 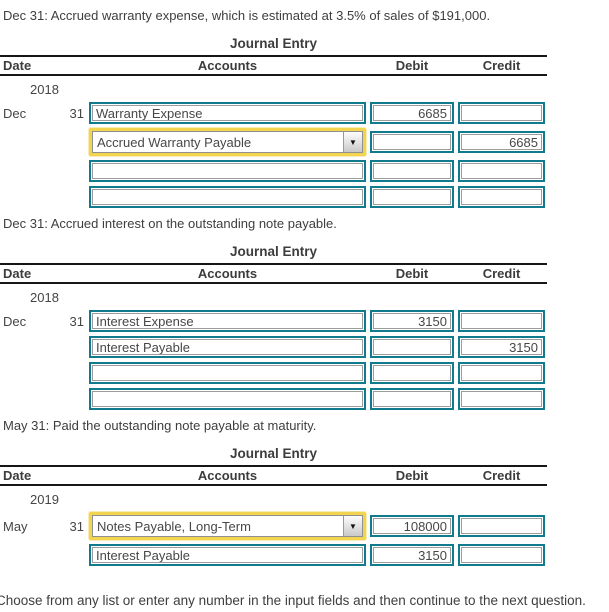 I want to click on year-label: 2019, so click(x=44, y=499).